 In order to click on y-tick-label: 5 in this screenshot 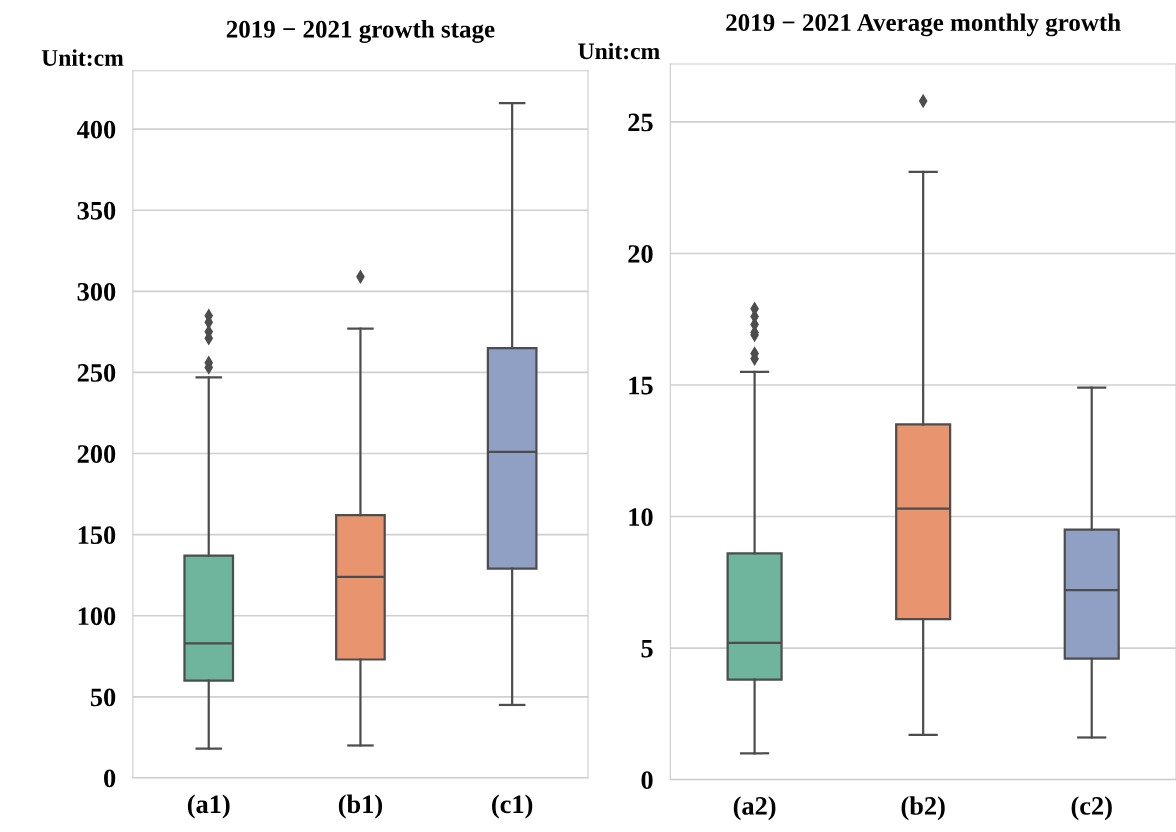, I will do `click(647, 648)`.